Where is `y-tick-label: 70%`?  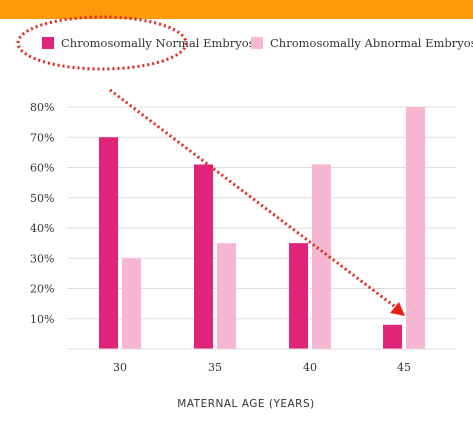 y-tick-label: 70% is located at coordinates (42, 137).